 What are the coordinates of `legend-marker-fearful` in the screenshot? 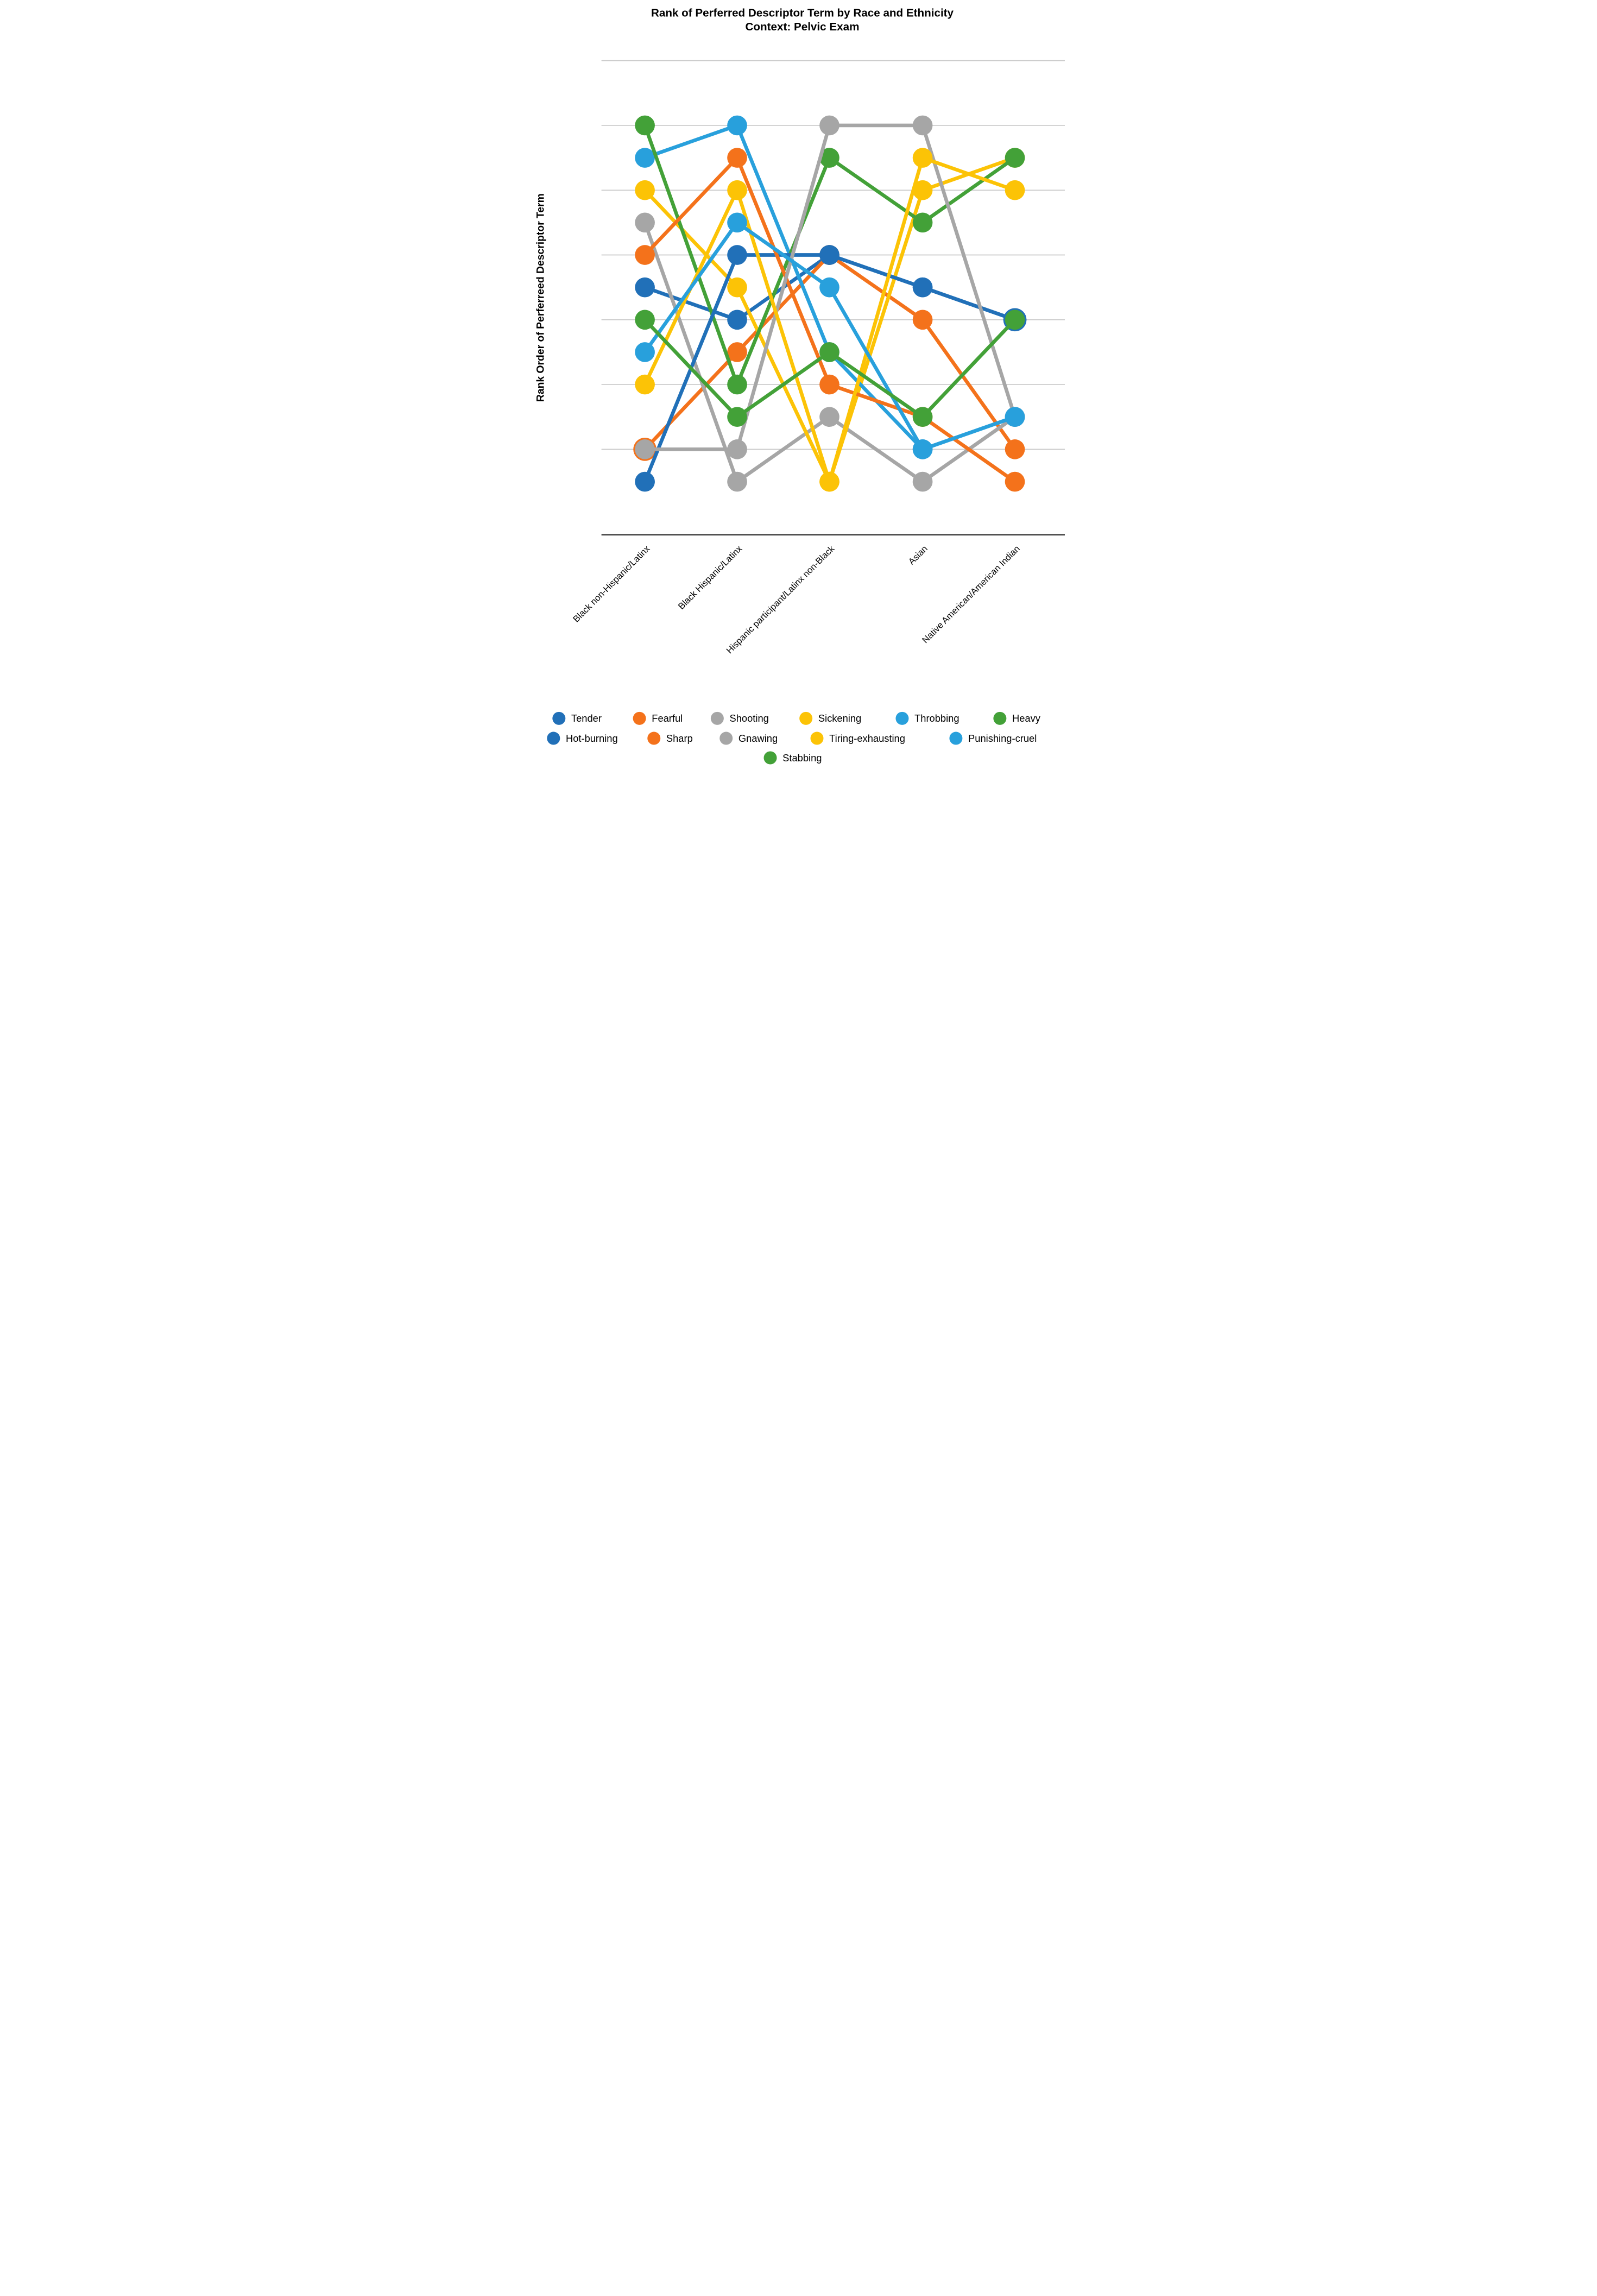 It's located at (639, 718).